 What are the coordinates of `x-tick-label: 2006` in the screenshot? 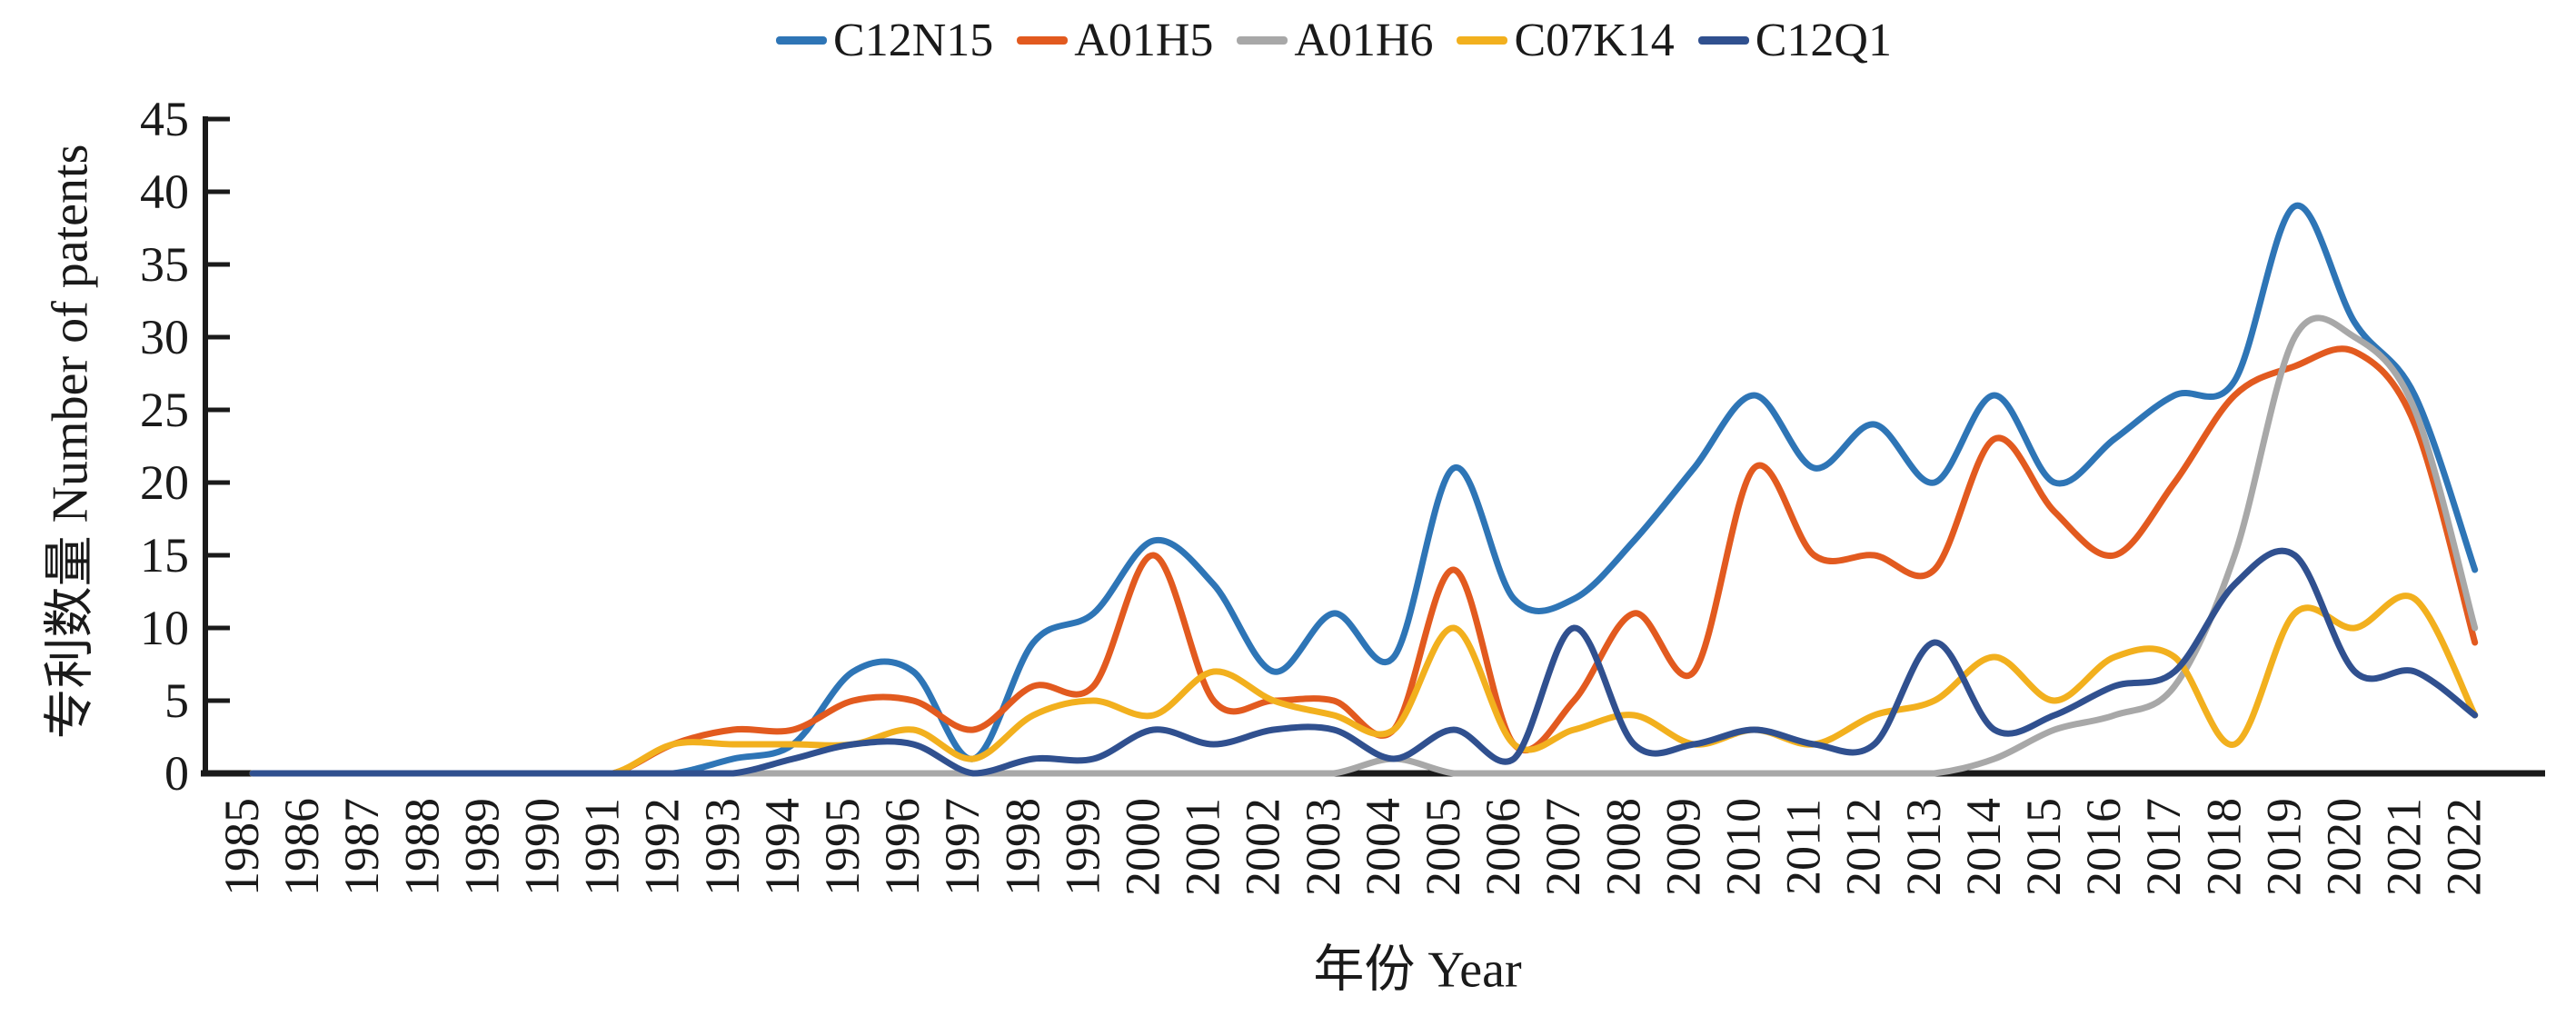 It's located at (1503, 847).